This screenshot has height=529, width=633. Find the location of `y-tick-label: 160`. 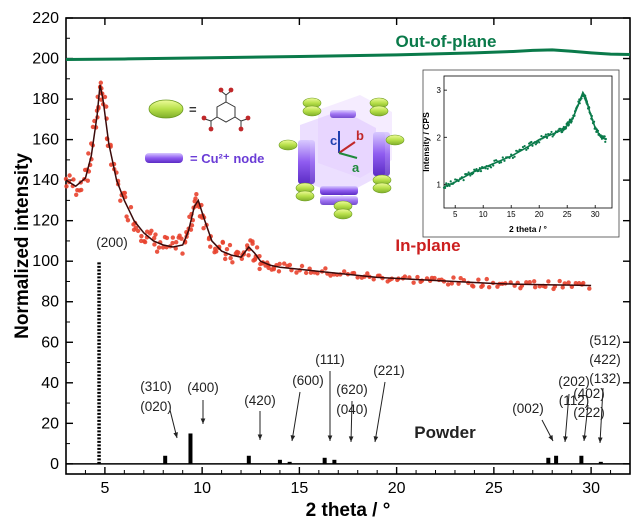

y-tick-label: 160 is located at coordinates (45, 140).